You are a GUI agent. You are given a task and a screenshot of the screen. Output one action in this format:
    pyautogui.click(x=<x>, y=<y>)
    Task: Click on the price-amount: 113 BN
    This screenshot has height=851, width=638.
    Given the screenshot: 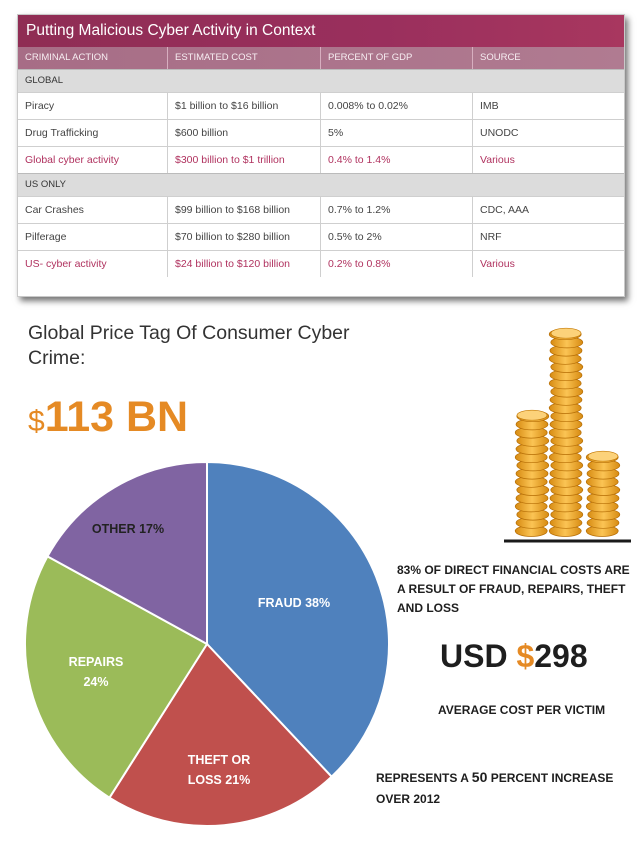 What is the action you would take?
    pyautogui.click(x=116, y=417)
    